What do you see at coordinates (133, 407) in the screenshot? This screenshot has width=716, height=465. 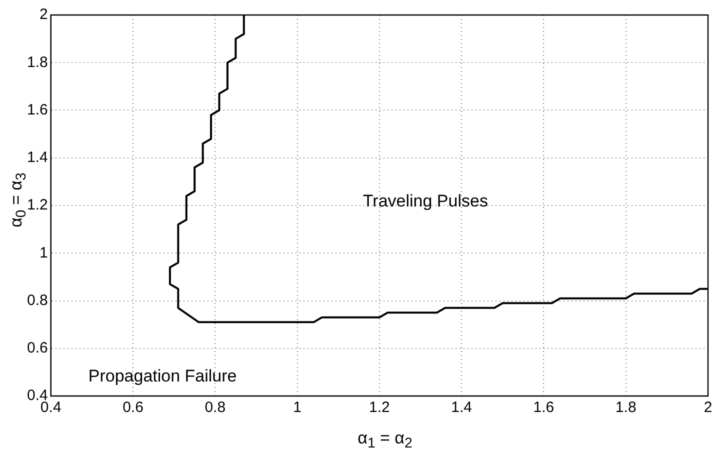 I see `x-tick-label: 0.6` at bounding box center [133, 407].